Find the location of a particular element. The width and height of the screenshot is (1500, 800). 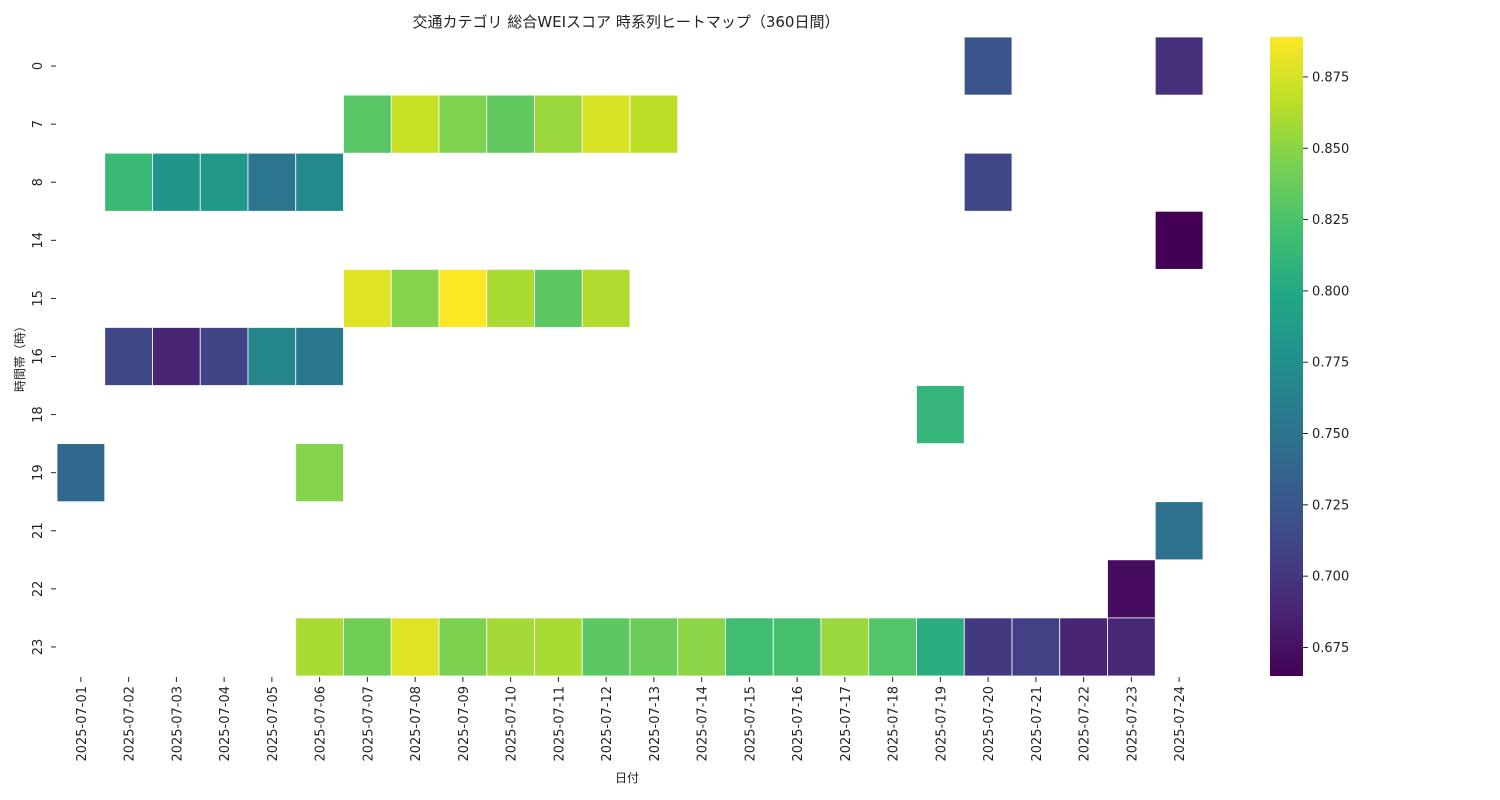

x-tick-label: 2025-07-22 is located at coordinates (1085, 724).